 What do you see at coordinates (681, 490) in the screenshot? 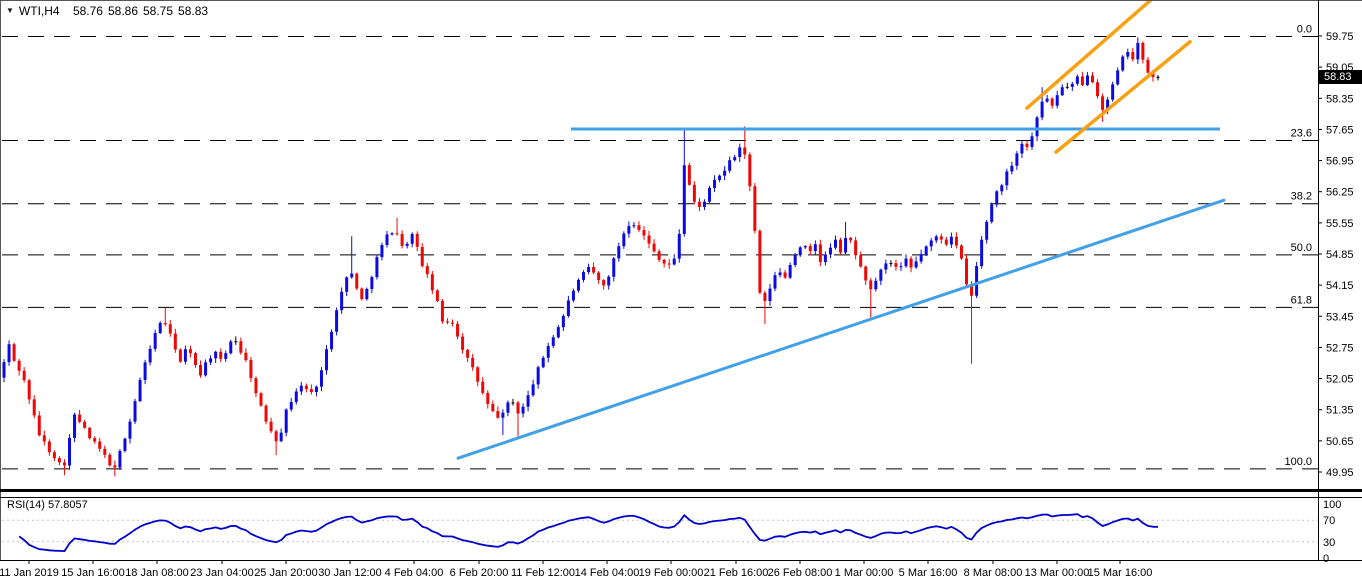
I see `panel-separator` at bounding box center [681, 490].